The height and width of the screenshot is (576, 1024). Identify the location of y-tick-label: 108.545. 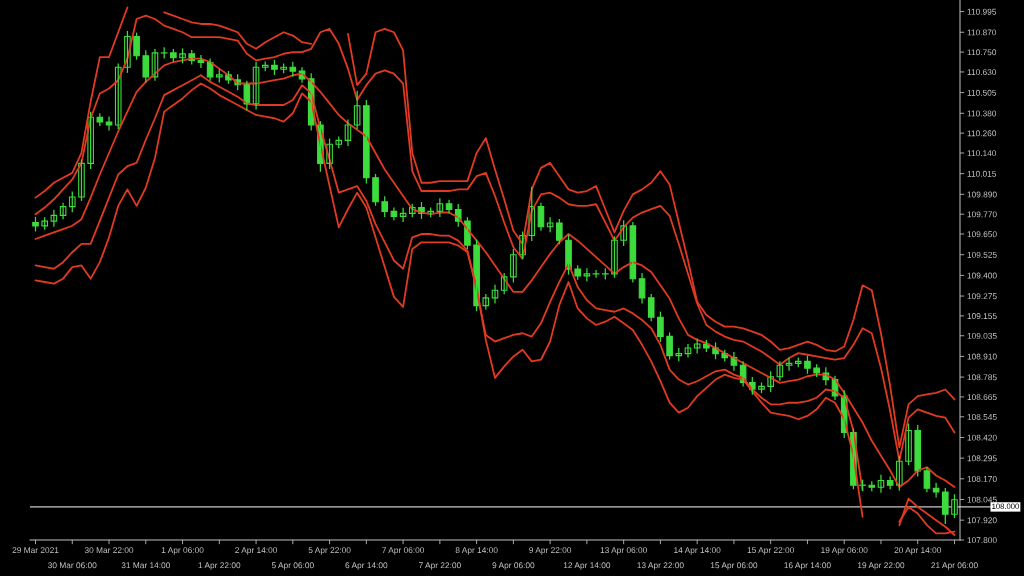
(982, 416).